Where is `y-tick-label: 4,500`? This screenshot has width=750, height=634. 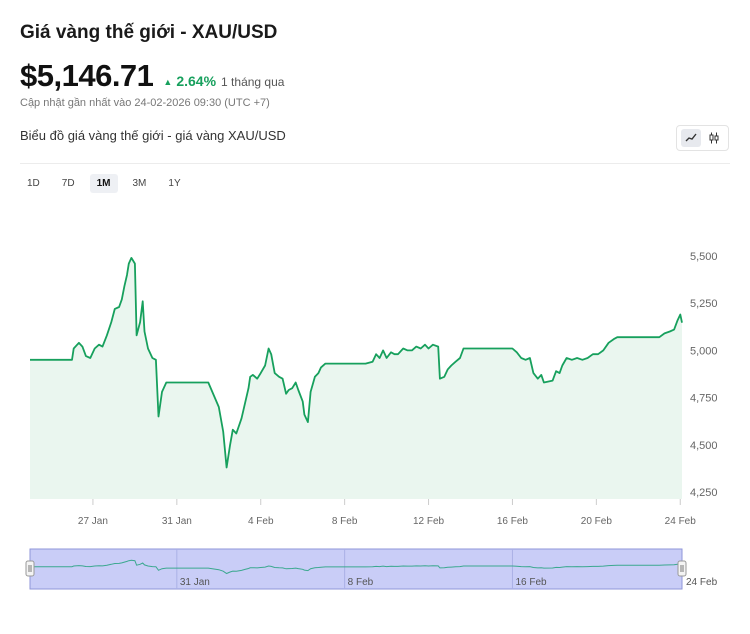
y-tick-label: 4,500 is located at coordinates (704, 446).